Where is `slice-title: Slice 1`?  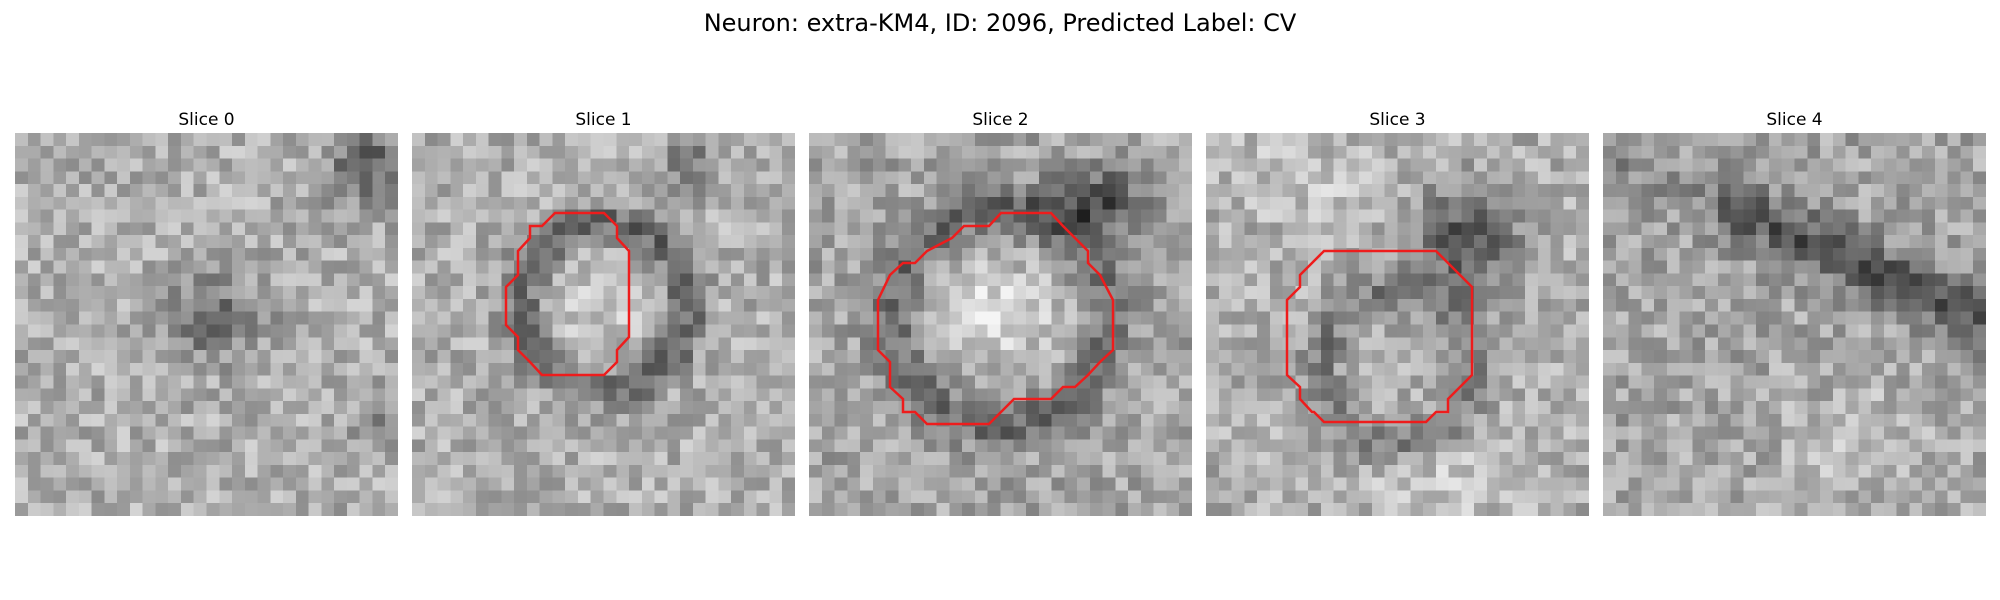
slice-title: Slice 1 is located at coordinates (603, 120).